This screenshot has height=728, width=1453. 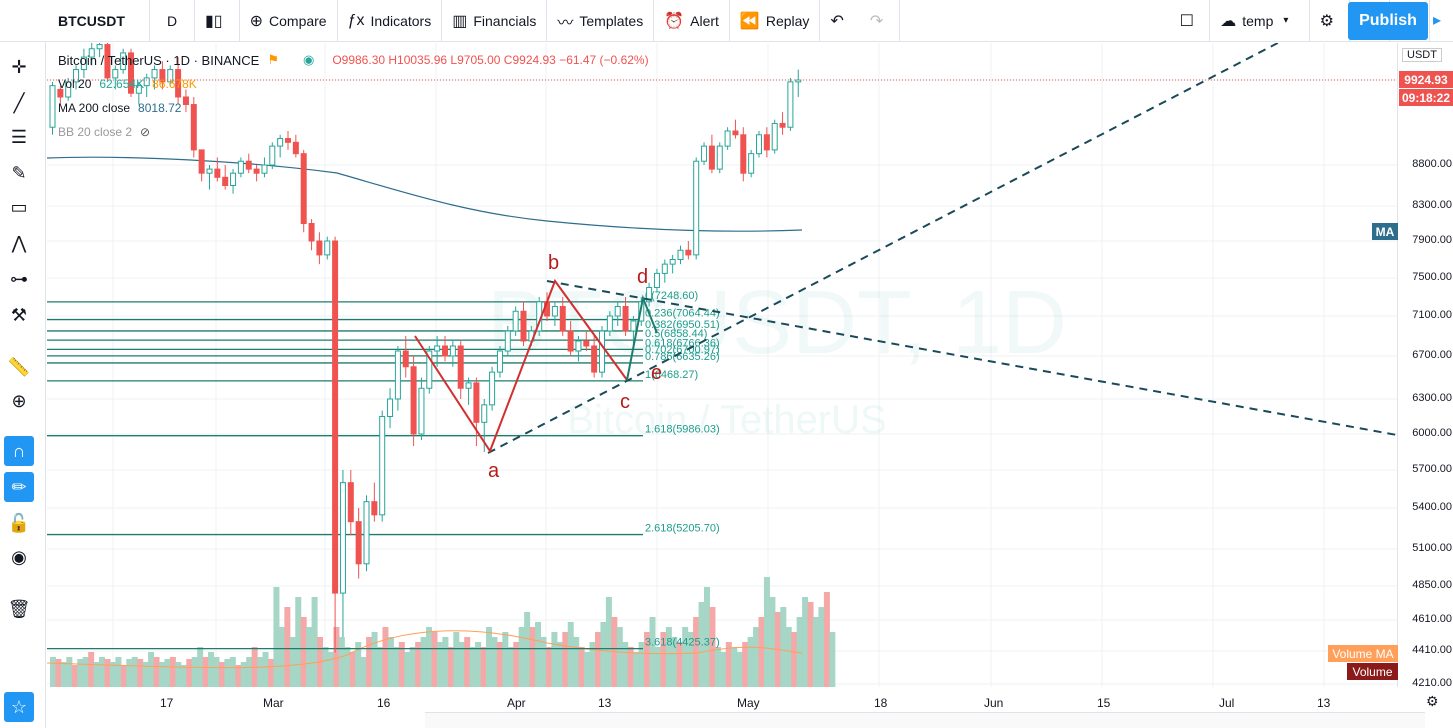 What do you see at coordinates (682, 430) in the screenshot?
I see `fib-level-label: 1.618(5986.03)` at bounding box center [682, 430].